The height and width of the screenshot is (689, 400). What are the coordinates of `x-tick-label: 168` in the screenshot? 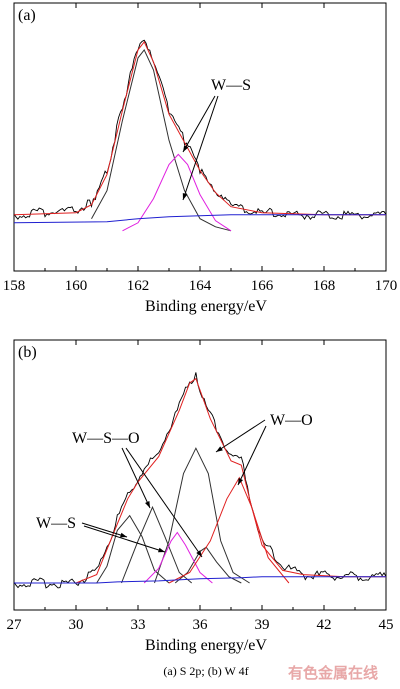 It's located at (324, 286).